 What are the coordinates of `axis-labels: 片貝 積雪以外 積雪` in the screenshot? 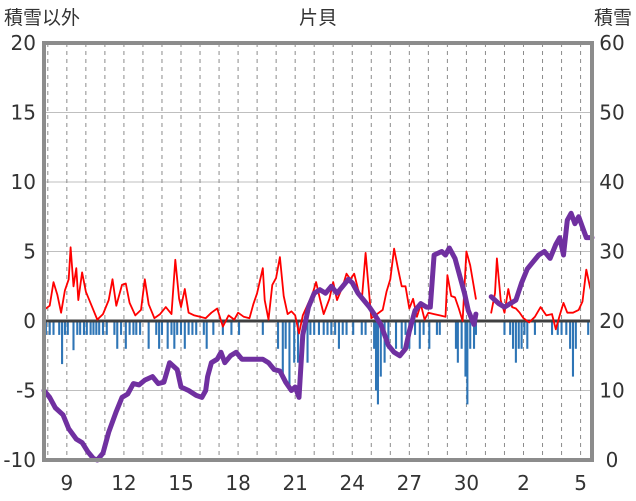 It's located at (318, 18).